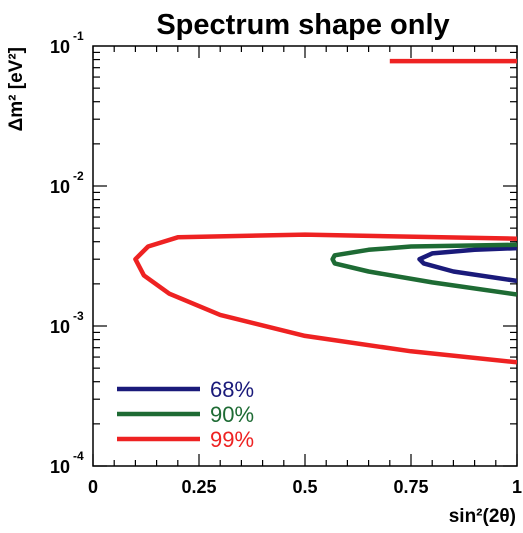  I want to click on x-tick-label: 0, so click(93, 487).